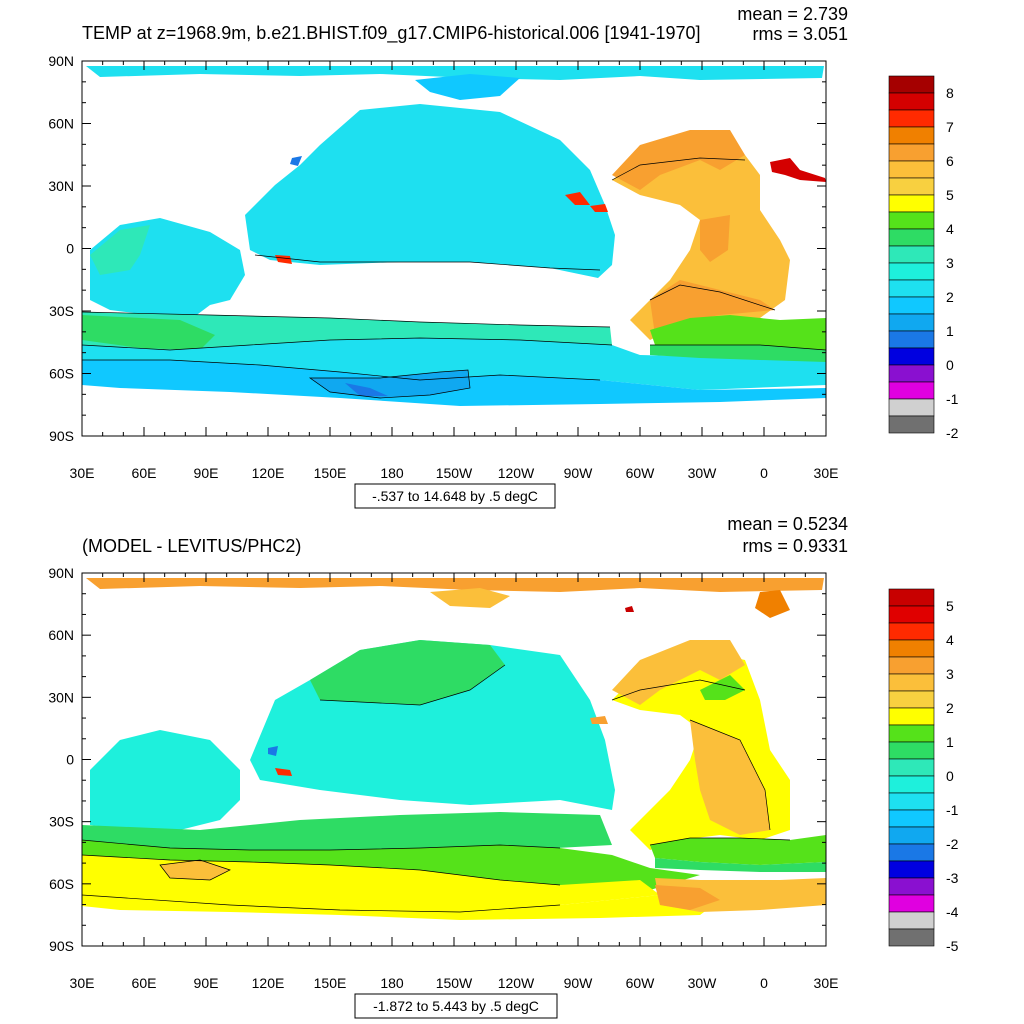 The image size is (1024, 1024). Describe the element at coordinates (792, 14) in the screenshot. I see `mean-label: mean = 2.739` at that location.